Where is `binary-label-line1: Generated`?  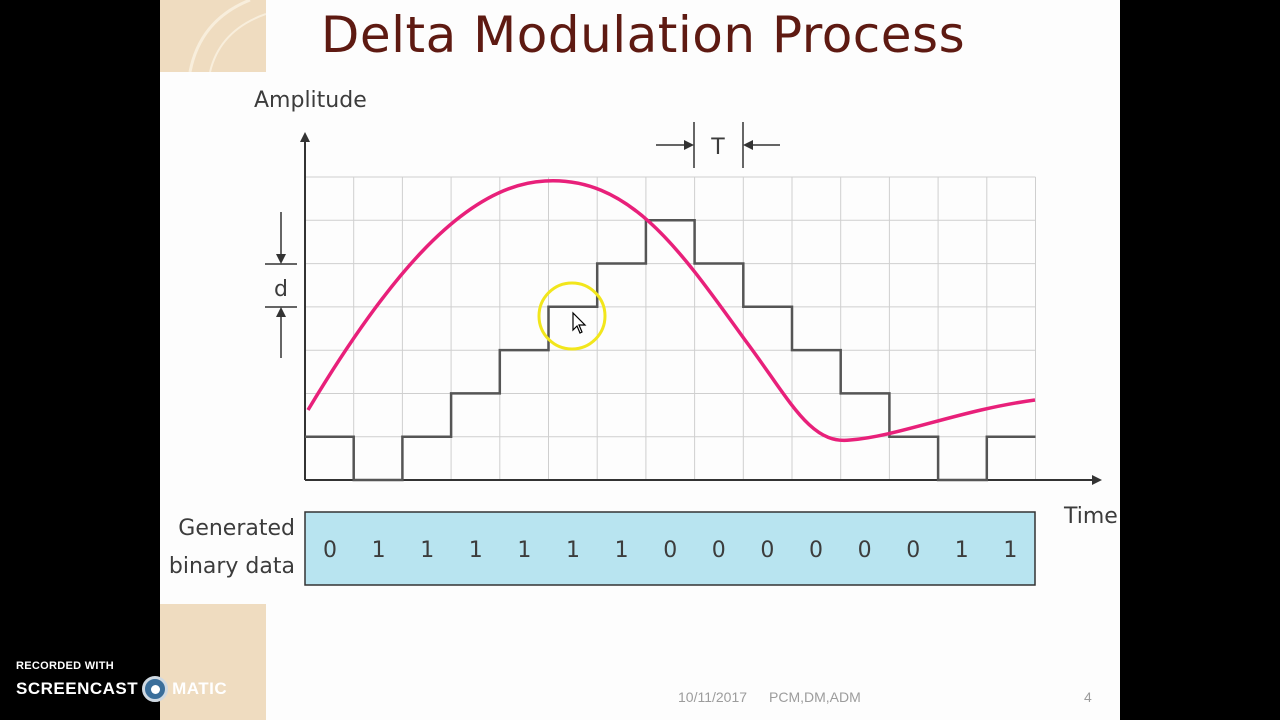 binary-label-line1: Generated is located at coordinates (236, 528).